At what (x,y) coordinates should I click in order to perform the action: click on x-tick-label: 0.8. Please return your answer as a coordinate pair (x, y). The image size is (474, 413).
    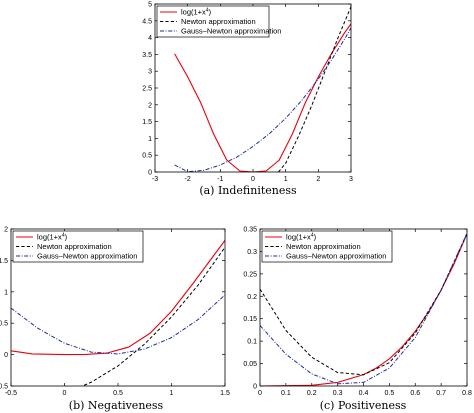
    Looking at the image, I should click on (467, 393).